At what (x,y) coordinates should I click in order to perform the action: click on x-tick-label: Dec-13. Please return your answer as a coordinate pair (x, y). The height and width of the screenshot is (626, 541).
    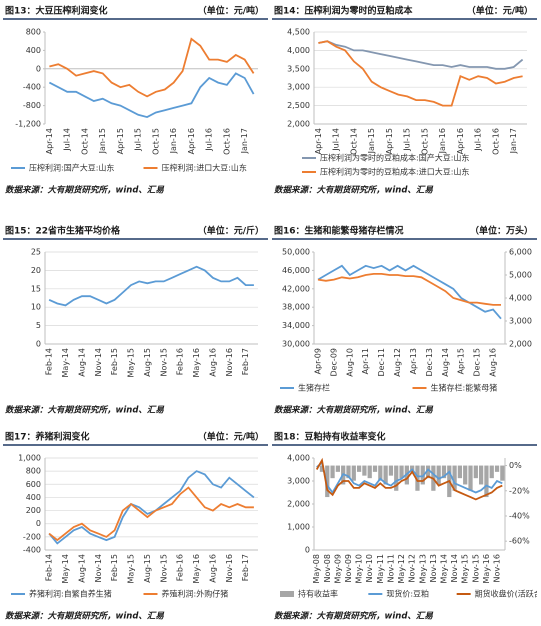
    Looking at the image, I should click on (429, 362).